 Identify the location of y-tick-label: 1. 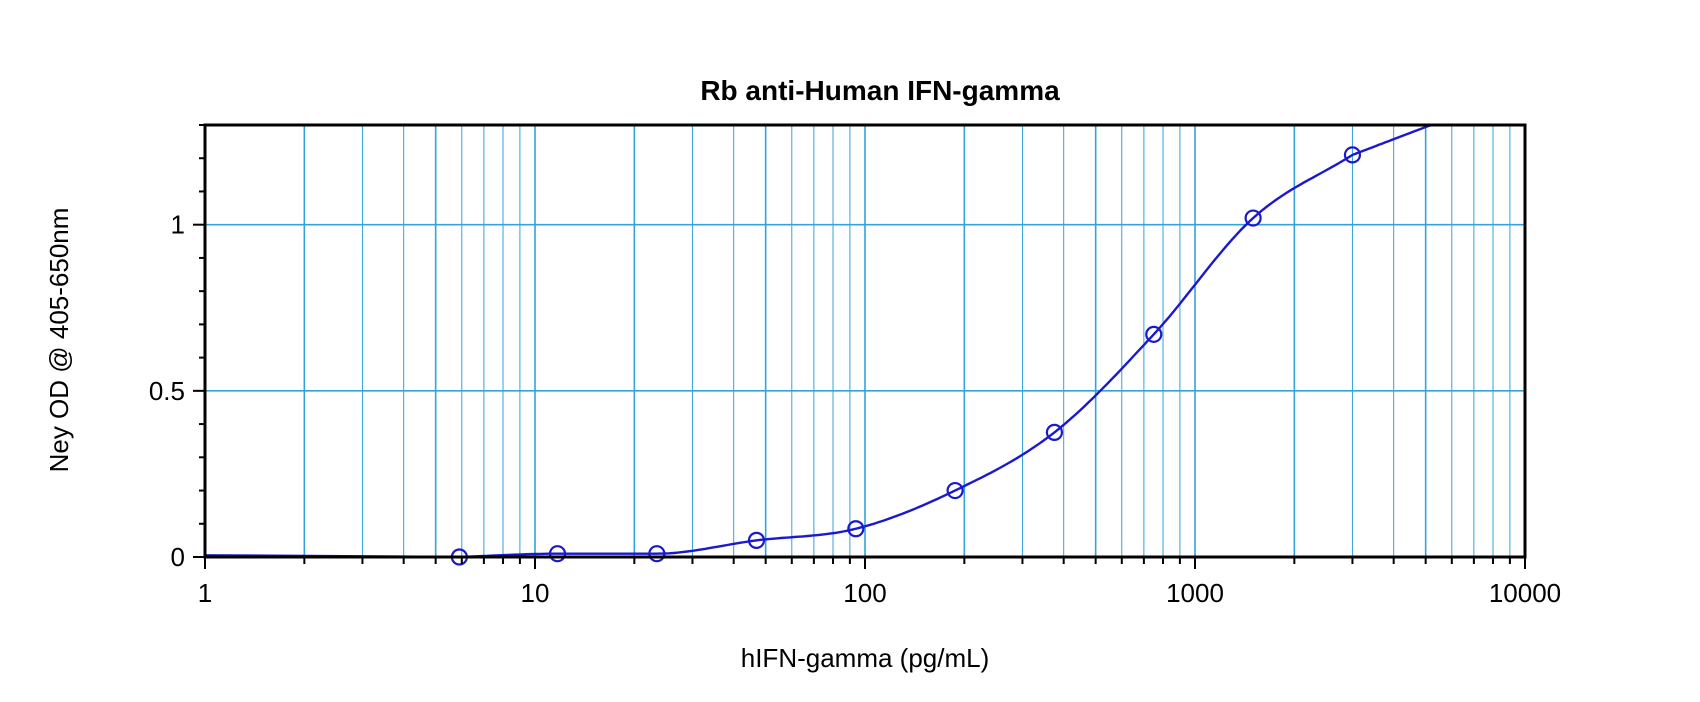
(178, 225).